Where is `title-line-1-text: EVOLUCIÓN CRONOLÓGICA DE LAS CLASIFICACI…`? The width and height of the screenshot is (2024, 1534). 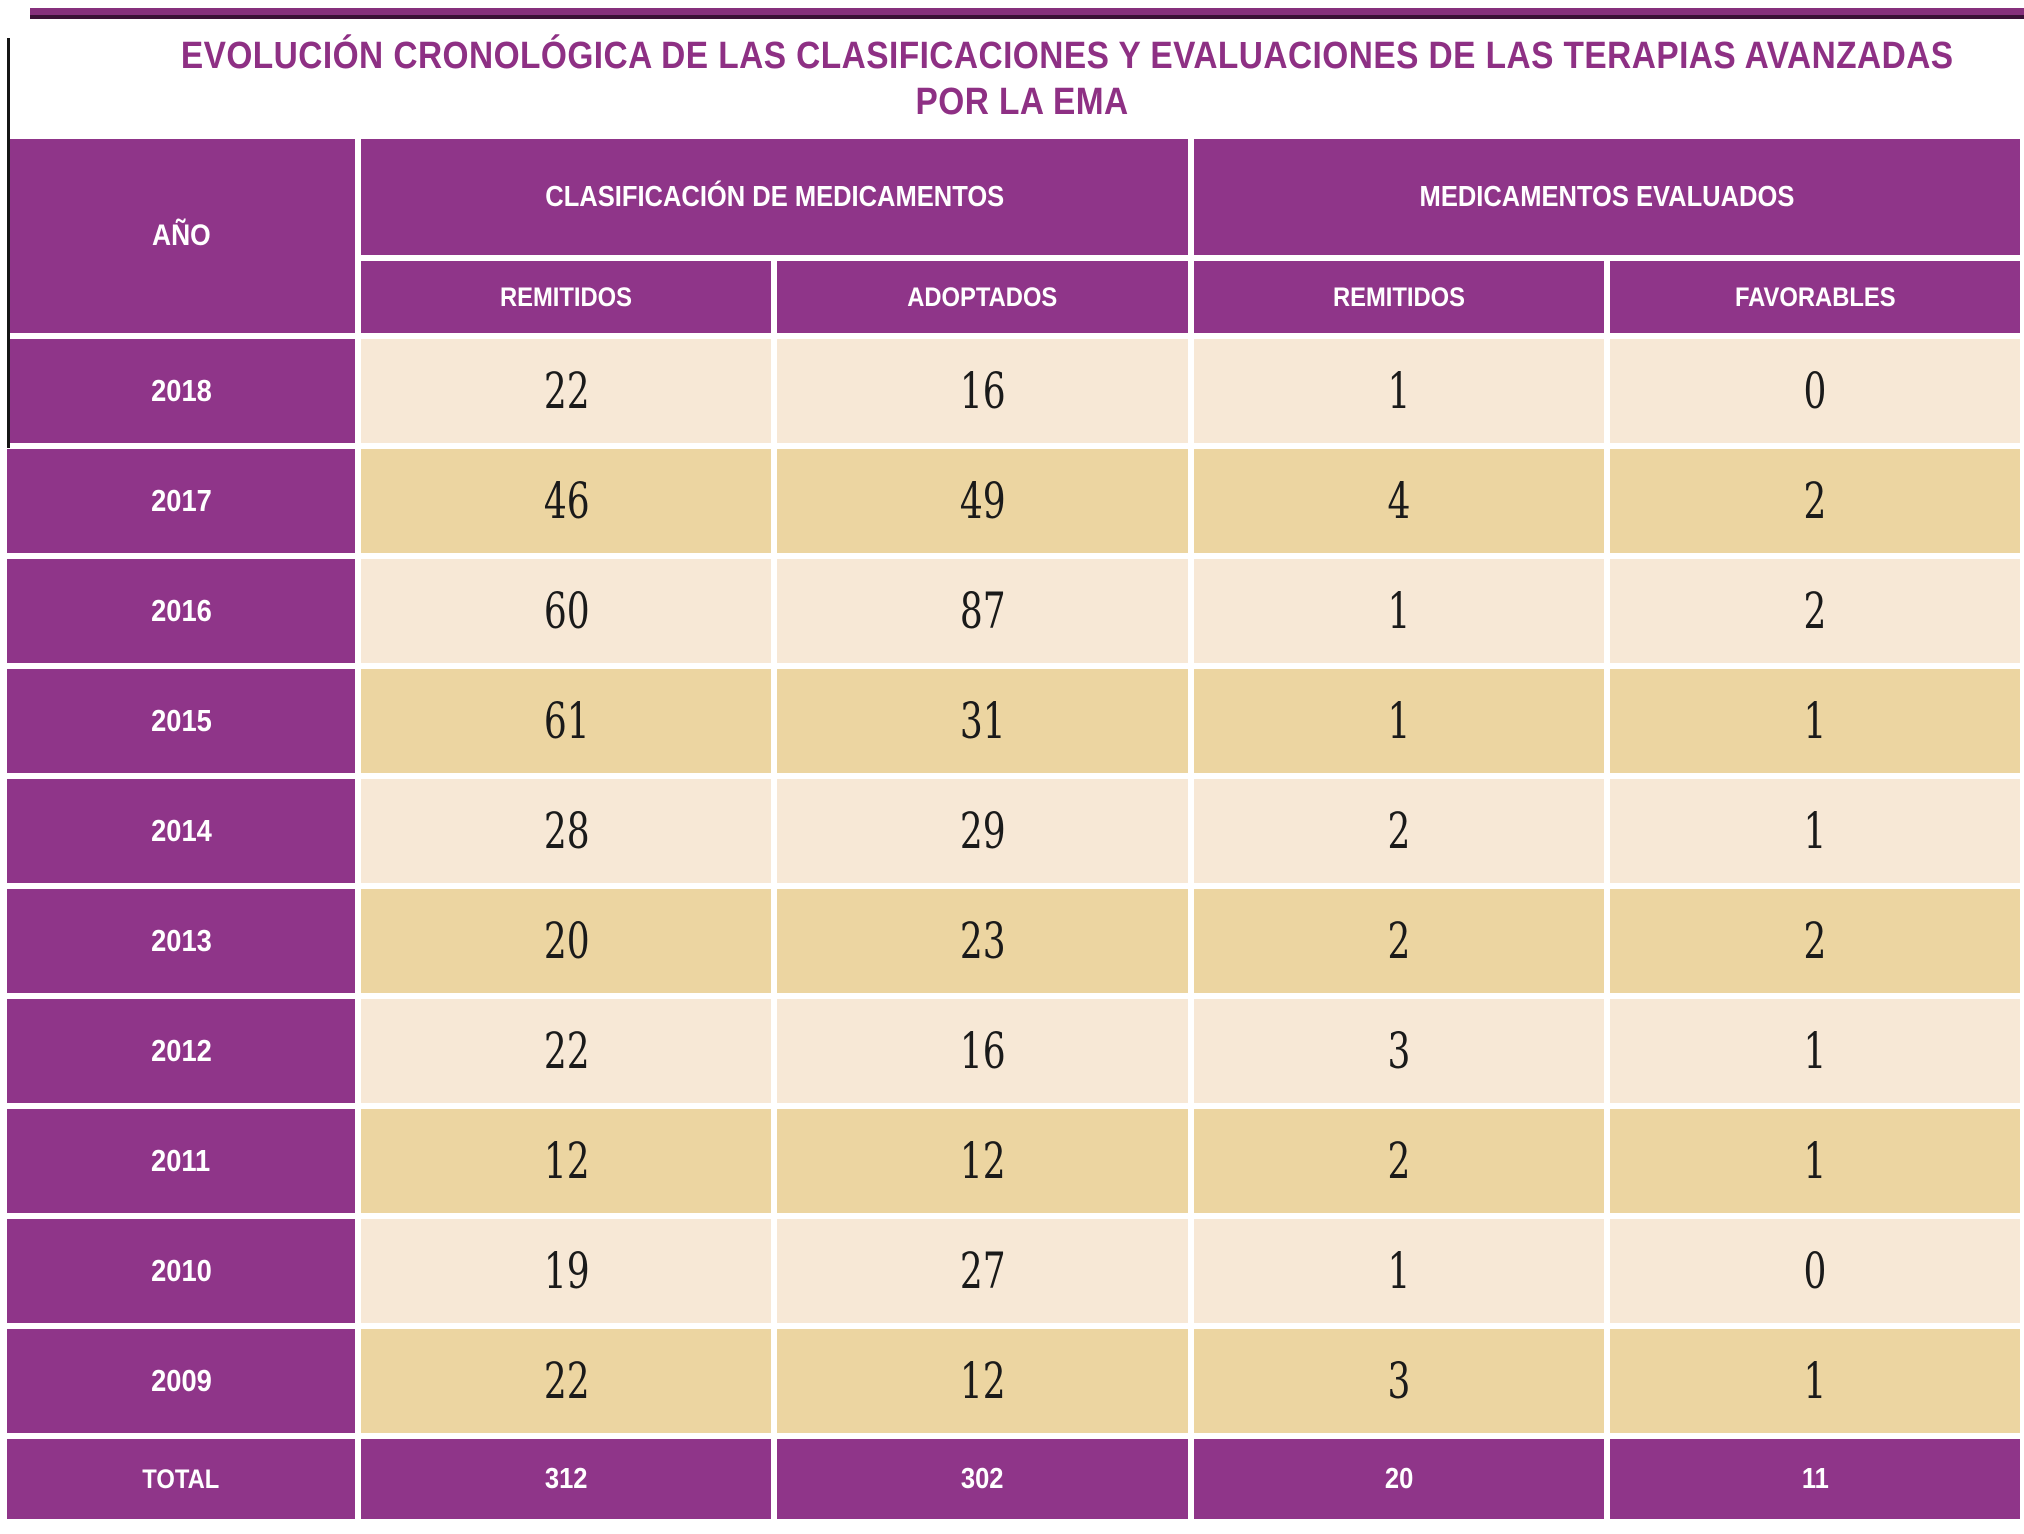 title-line-1-text: EVOLUCIÓN CRONOLÓGICA DE LAS CLASIFICACI… is located at coordinates (1067, 56).